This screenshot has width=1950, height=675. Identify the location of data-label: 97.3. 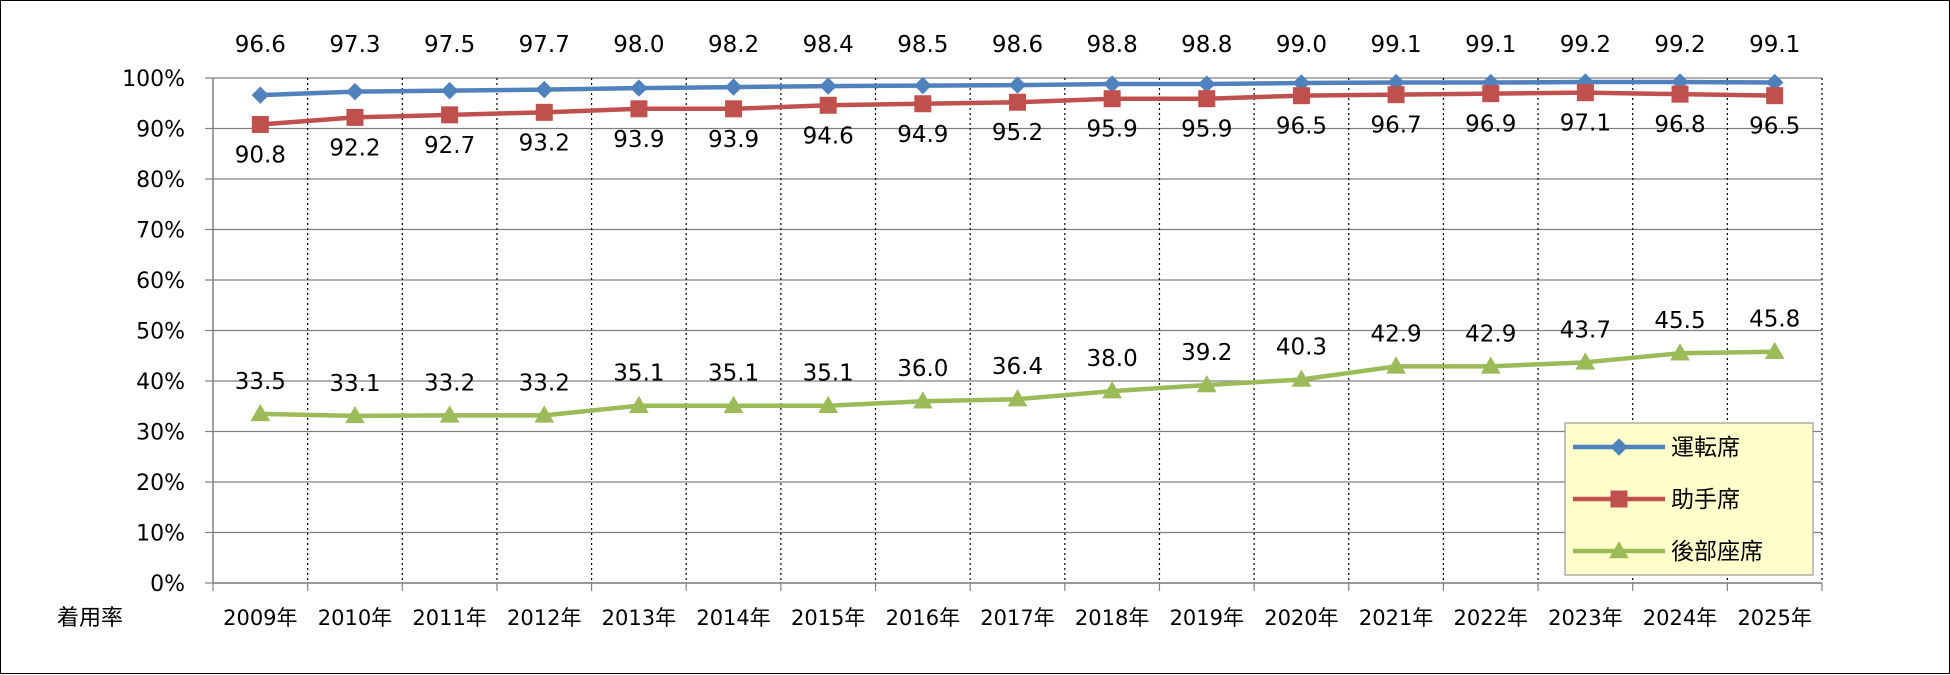
(354, 45).